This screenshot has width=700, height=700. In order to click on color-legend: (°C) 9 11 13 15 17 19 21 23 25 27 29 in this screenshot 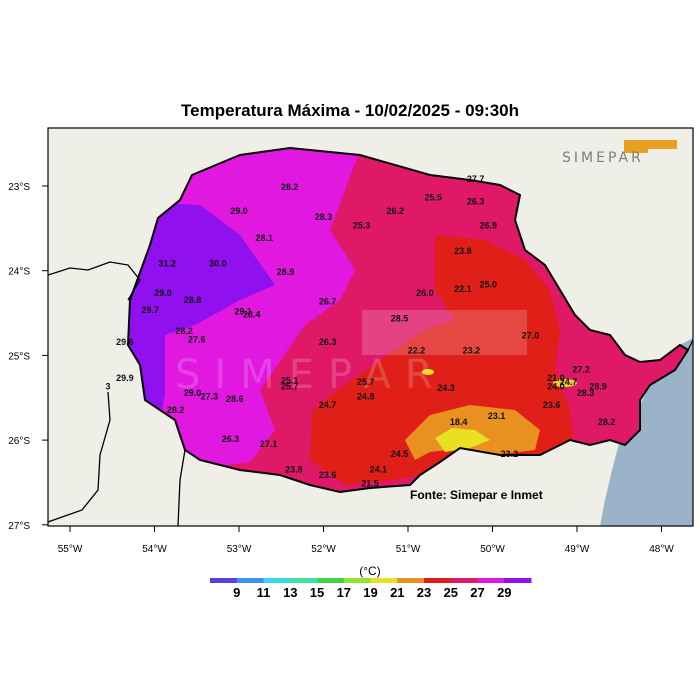, I will do `click(371, 582)`.